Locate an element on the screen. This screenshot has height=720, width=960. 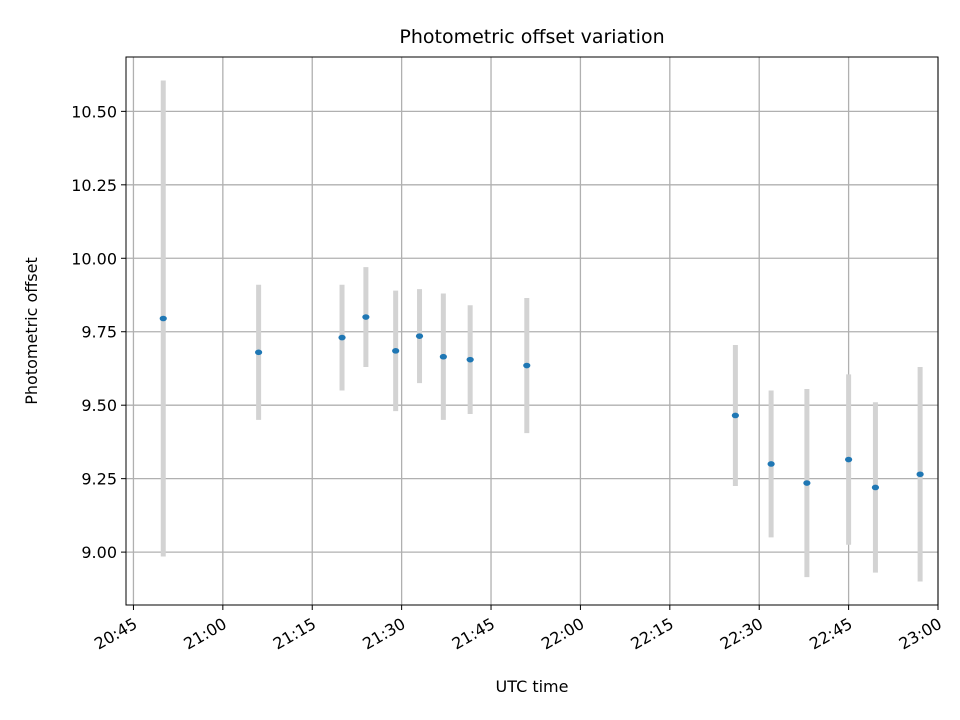
y-tick-label: 10.00 is located at coordinates (94, 258).